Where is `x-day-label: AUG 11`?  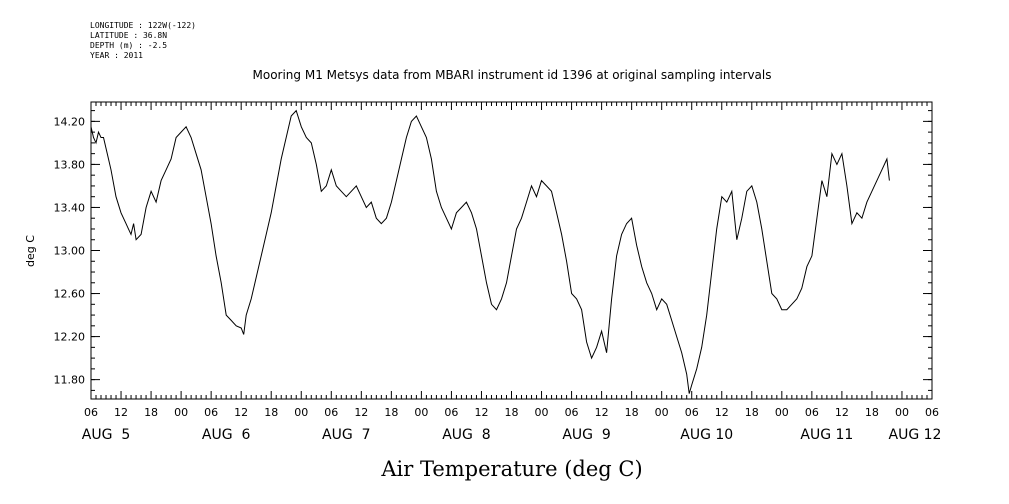 x-day-label: AUG 11 is located at coordinates (826, 435).